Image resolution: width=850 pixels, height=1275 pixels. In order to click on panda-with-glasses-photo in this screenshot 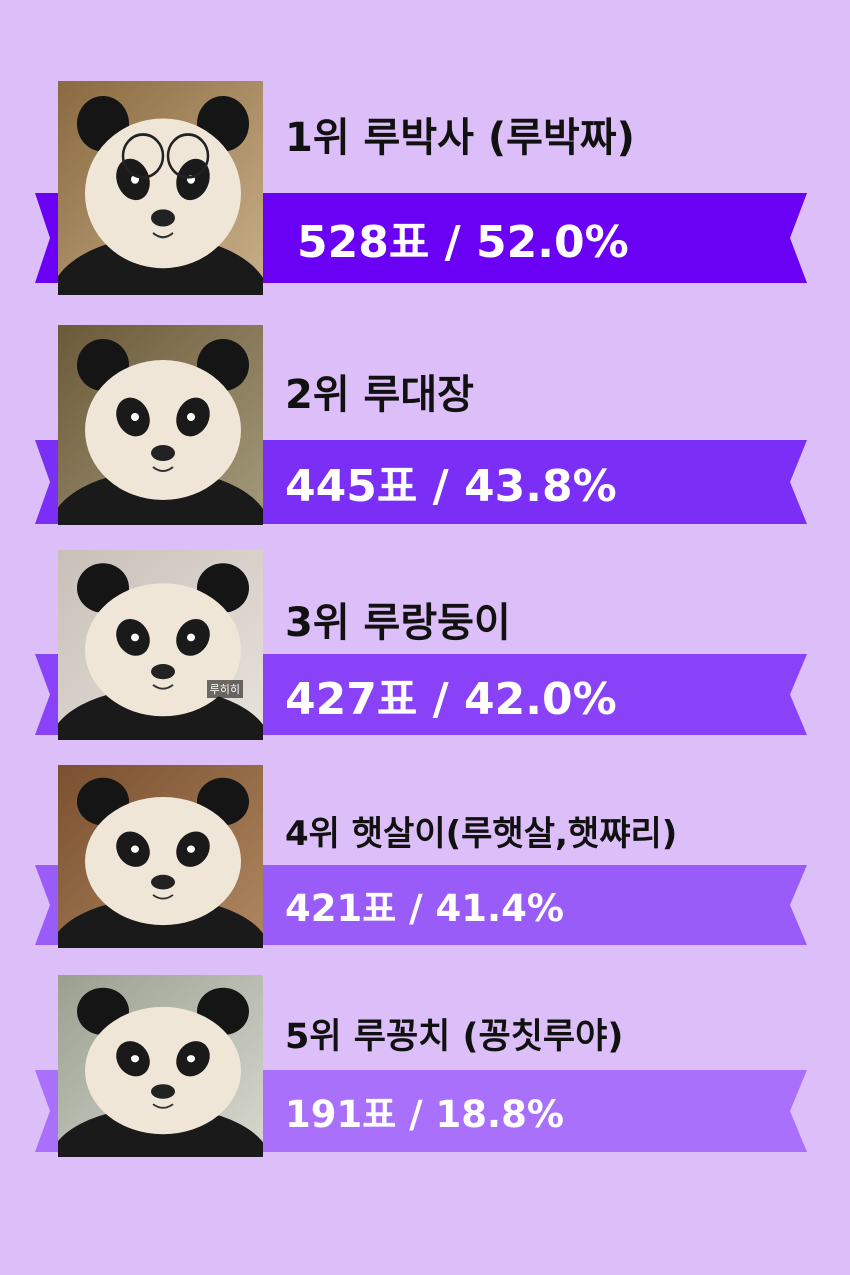, I will do `click(160, 188)`.